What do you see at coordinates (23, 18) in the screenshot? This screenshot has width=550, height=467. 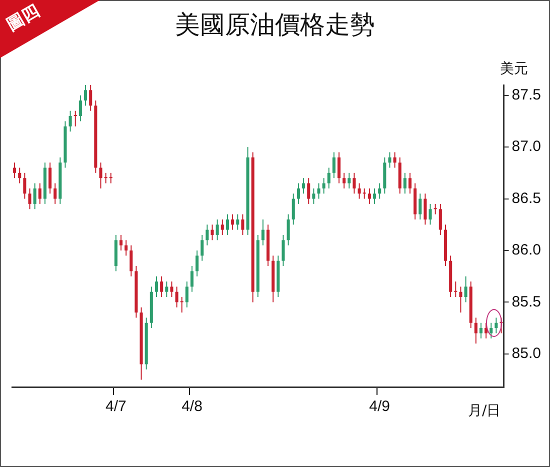 I see `text: 圖四` at bounding box center [23, 18].